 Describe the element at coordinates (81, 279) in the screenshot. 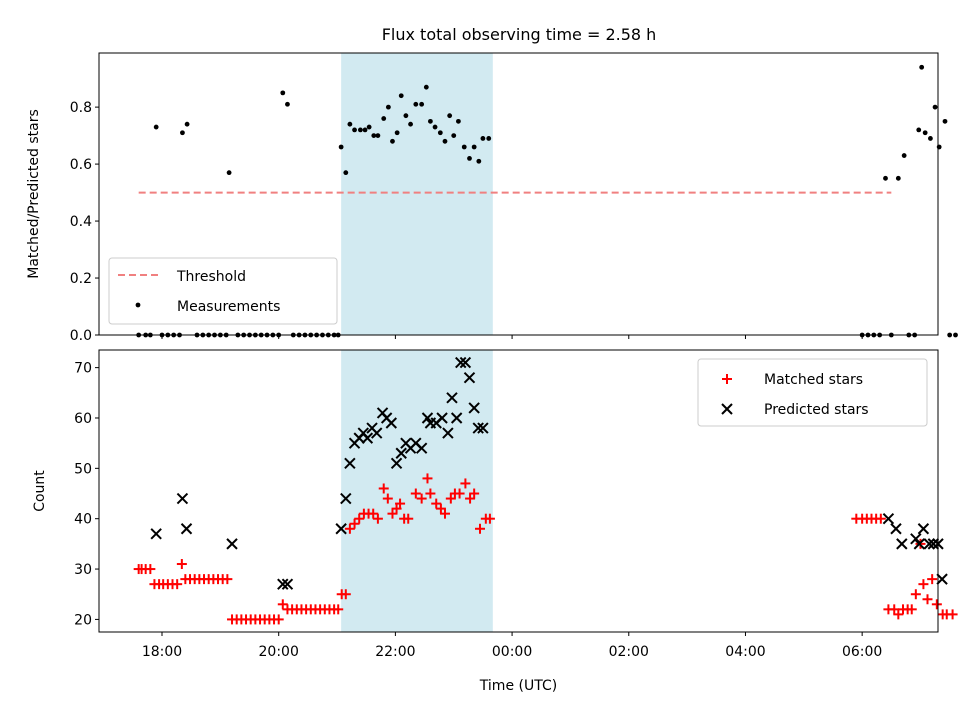

I see `y-tick-label: 0.2` at that location.